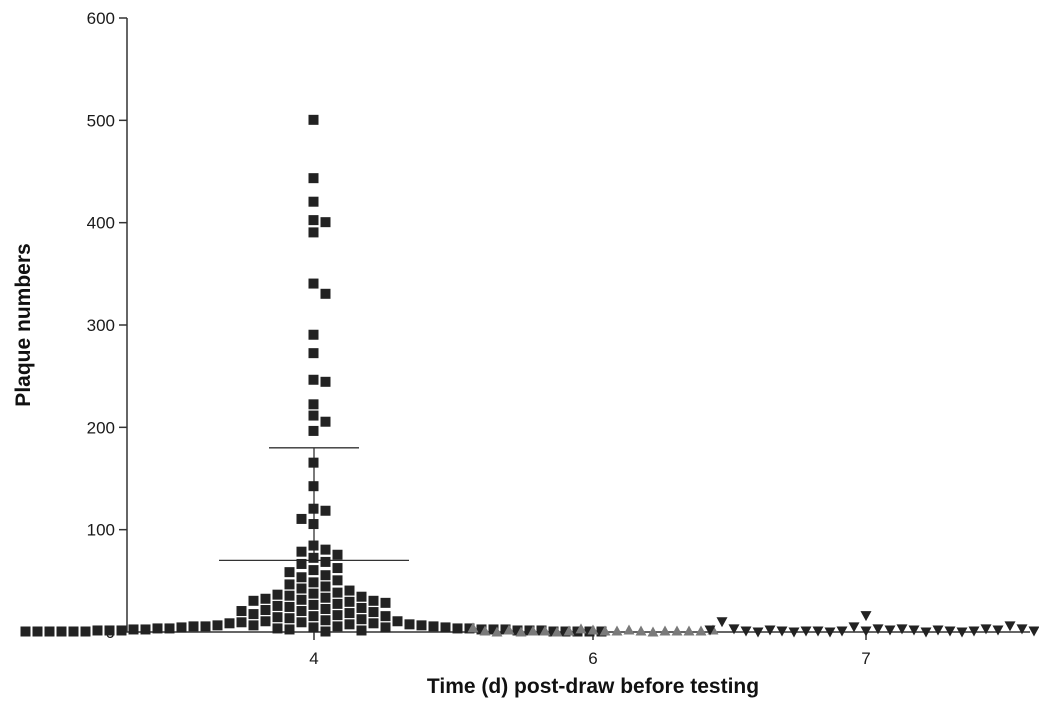 The image size is (1039, 701). I want to click on y-tick-label: 300, so click(101, 325).